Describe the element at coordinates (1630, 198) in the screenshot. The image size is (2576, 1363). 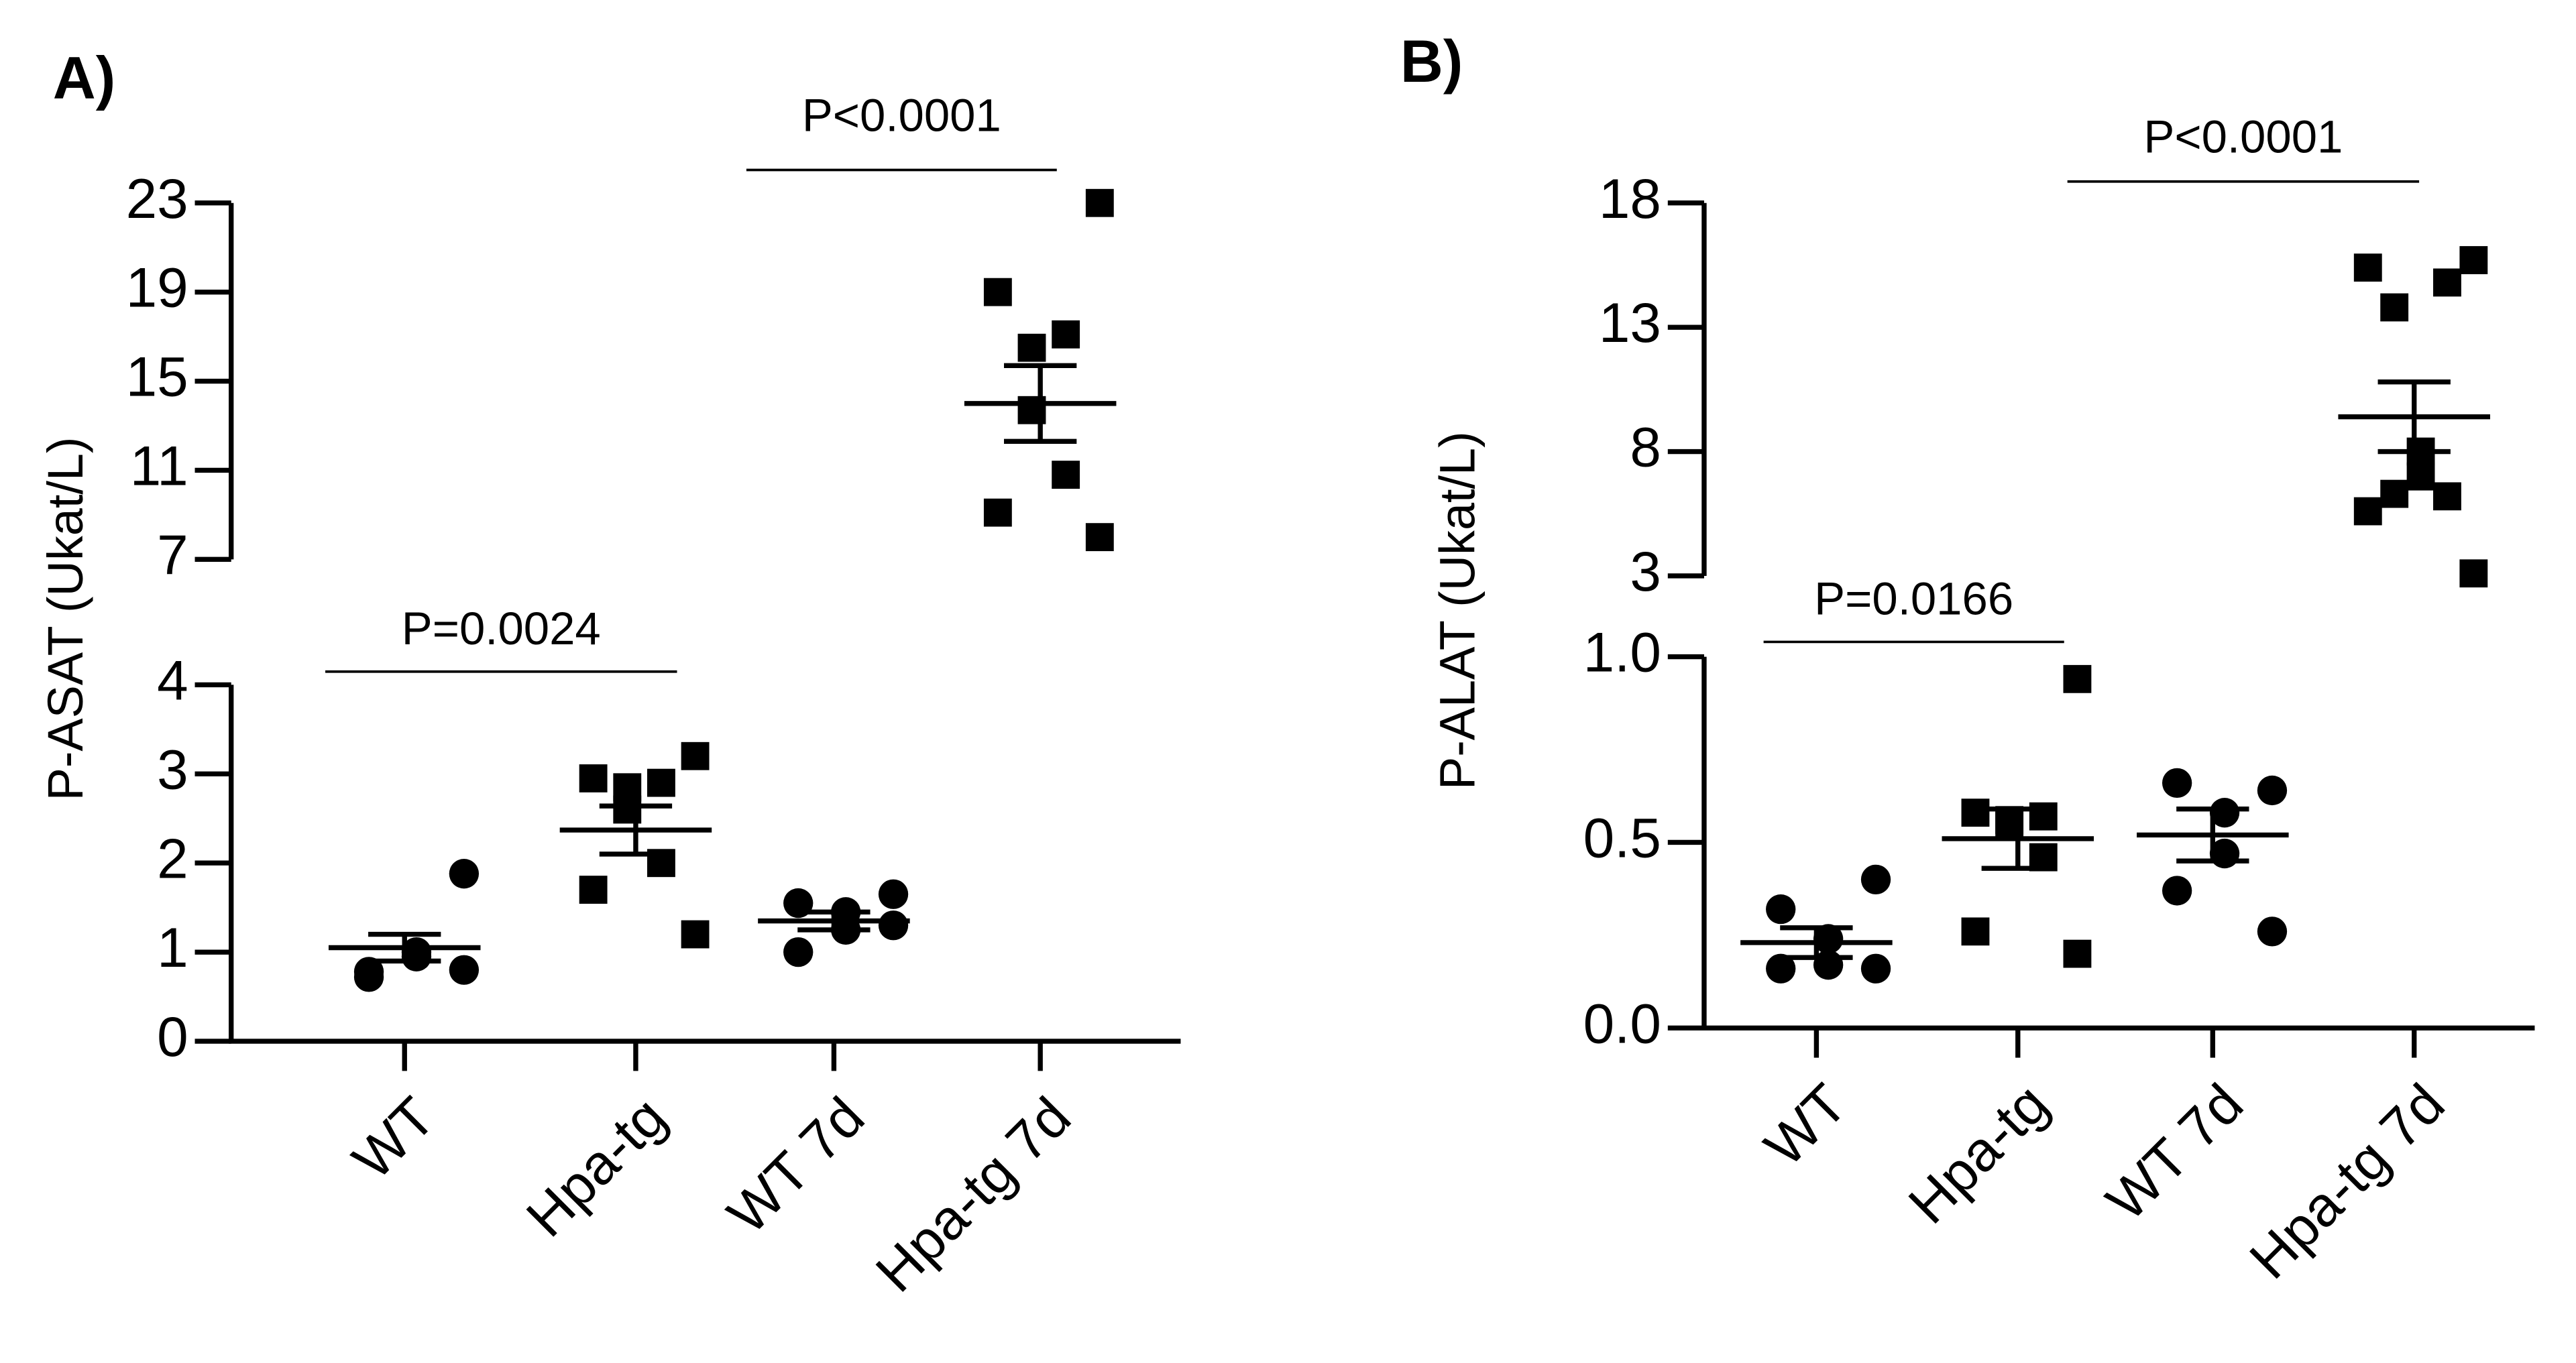
I see `y-tick-label: 18` at that location.